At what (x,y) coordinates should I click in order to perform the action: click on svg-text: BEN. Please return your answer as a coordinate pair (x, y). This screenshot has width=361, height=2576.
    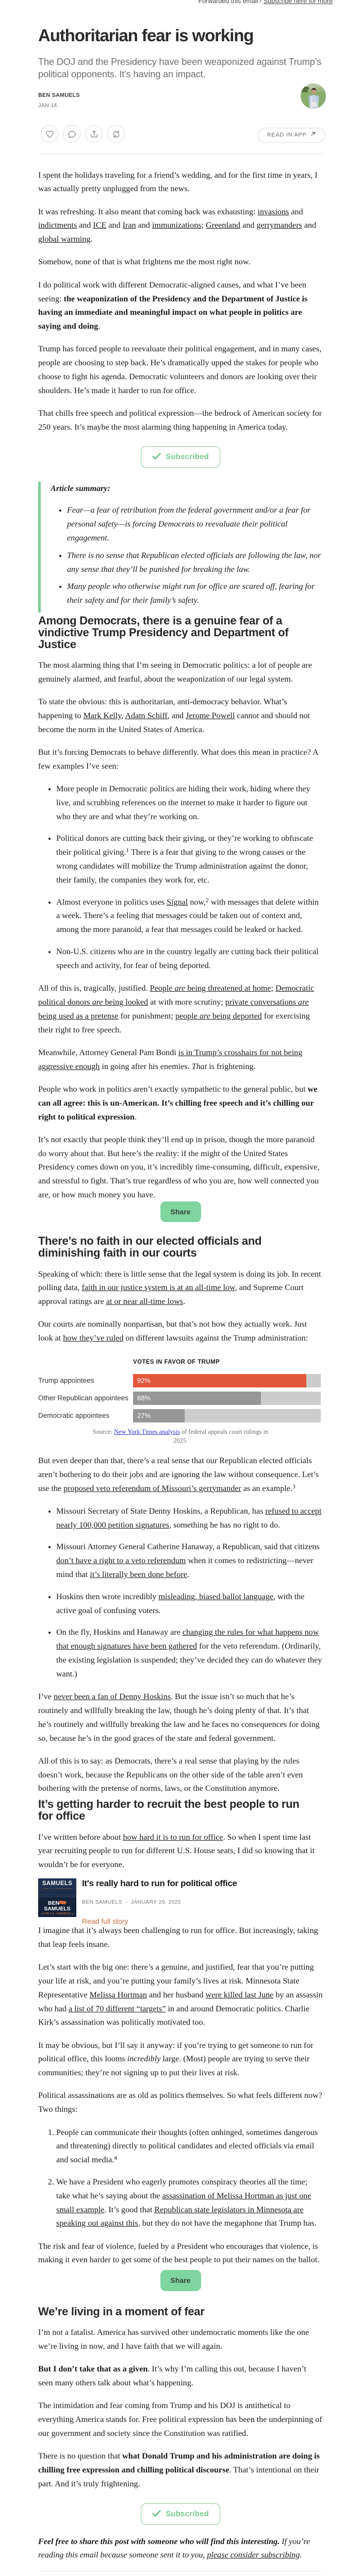
    Looking at the image, I should click on (53, 1903).